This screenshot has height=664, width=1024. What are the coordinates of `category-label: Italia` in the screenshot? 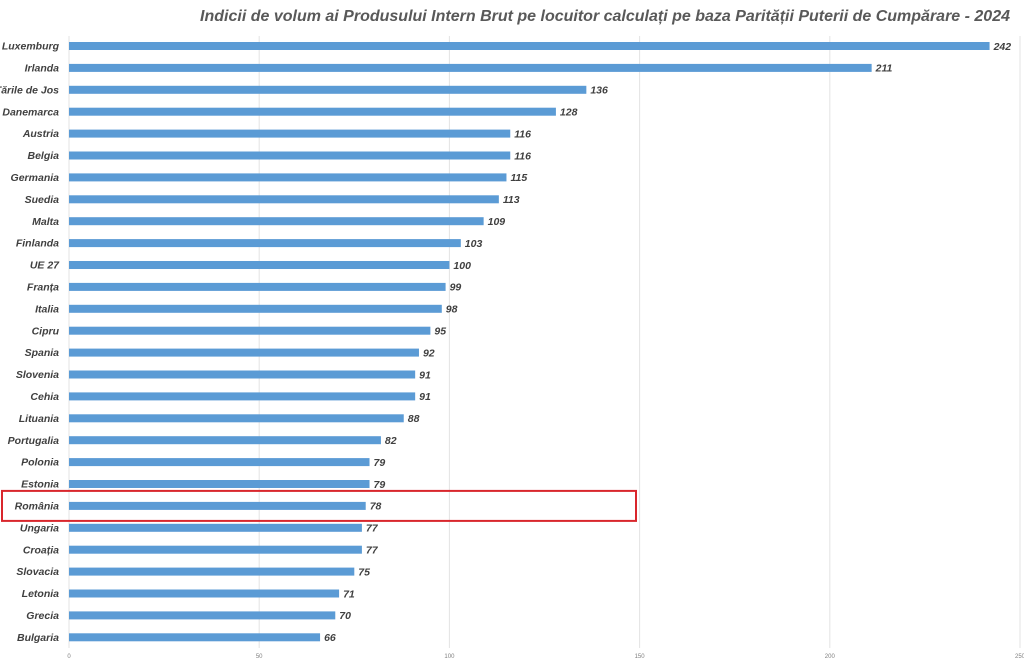 It's located at (47, 309).